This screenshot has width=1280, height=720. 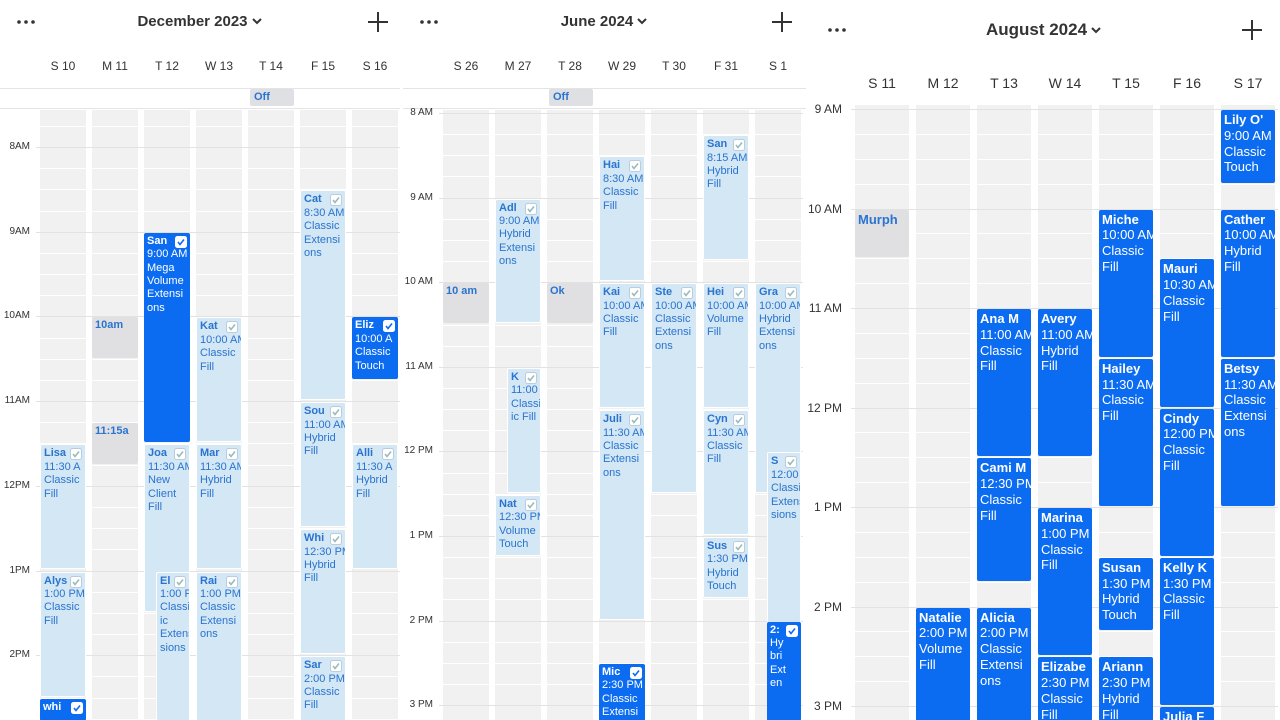 What do you see at coordinates (570, 415) in the screenshot?
I see `day-column` at bounding box center [570, 415].